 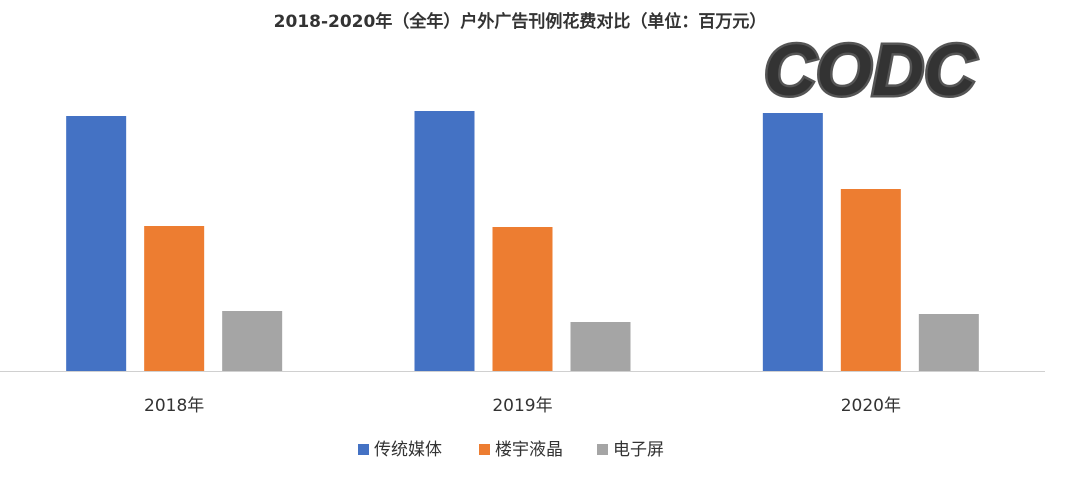 What do you see at coordinates (520, 21) in the screenshot?
I see `chart-title: 2018-2020年（全年）户外广告刊例花费对比（单位：百万元）` at bounding box center [520, 21].